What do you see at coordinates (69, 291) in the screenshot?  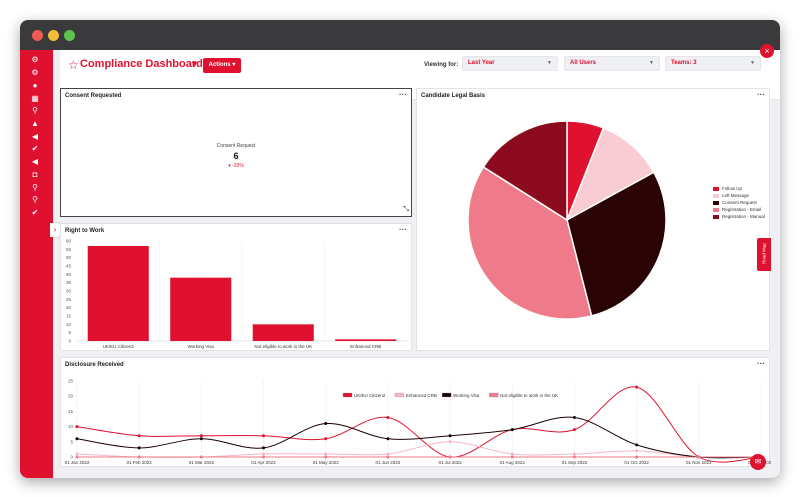 I see `y-tick-label: 30` at bounding box center [69, 291].